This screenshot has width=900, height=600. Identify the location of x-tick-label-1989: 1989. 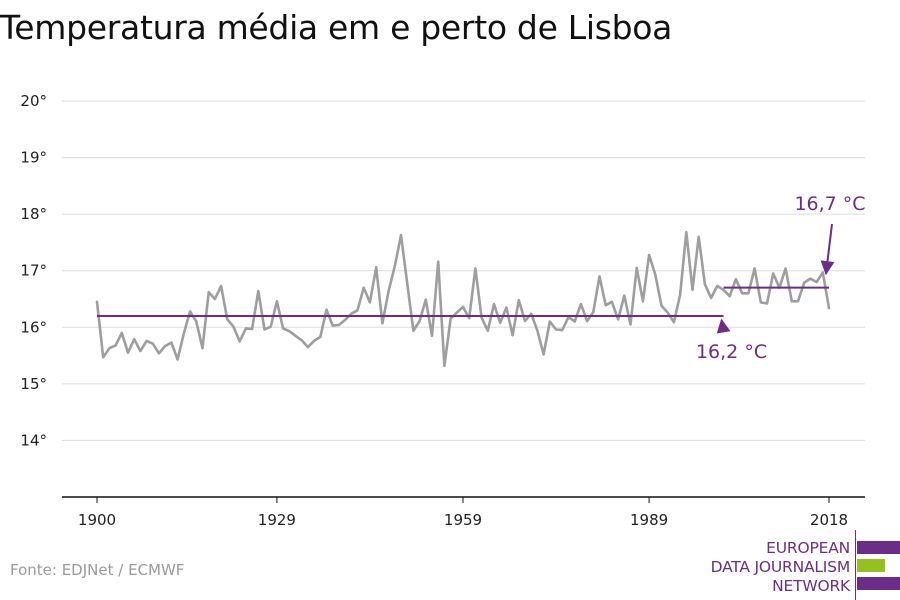
(649, 520).